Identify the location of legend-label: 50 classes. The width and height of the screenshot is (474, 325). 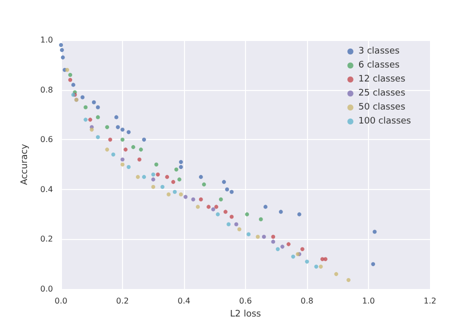
(382, 107).